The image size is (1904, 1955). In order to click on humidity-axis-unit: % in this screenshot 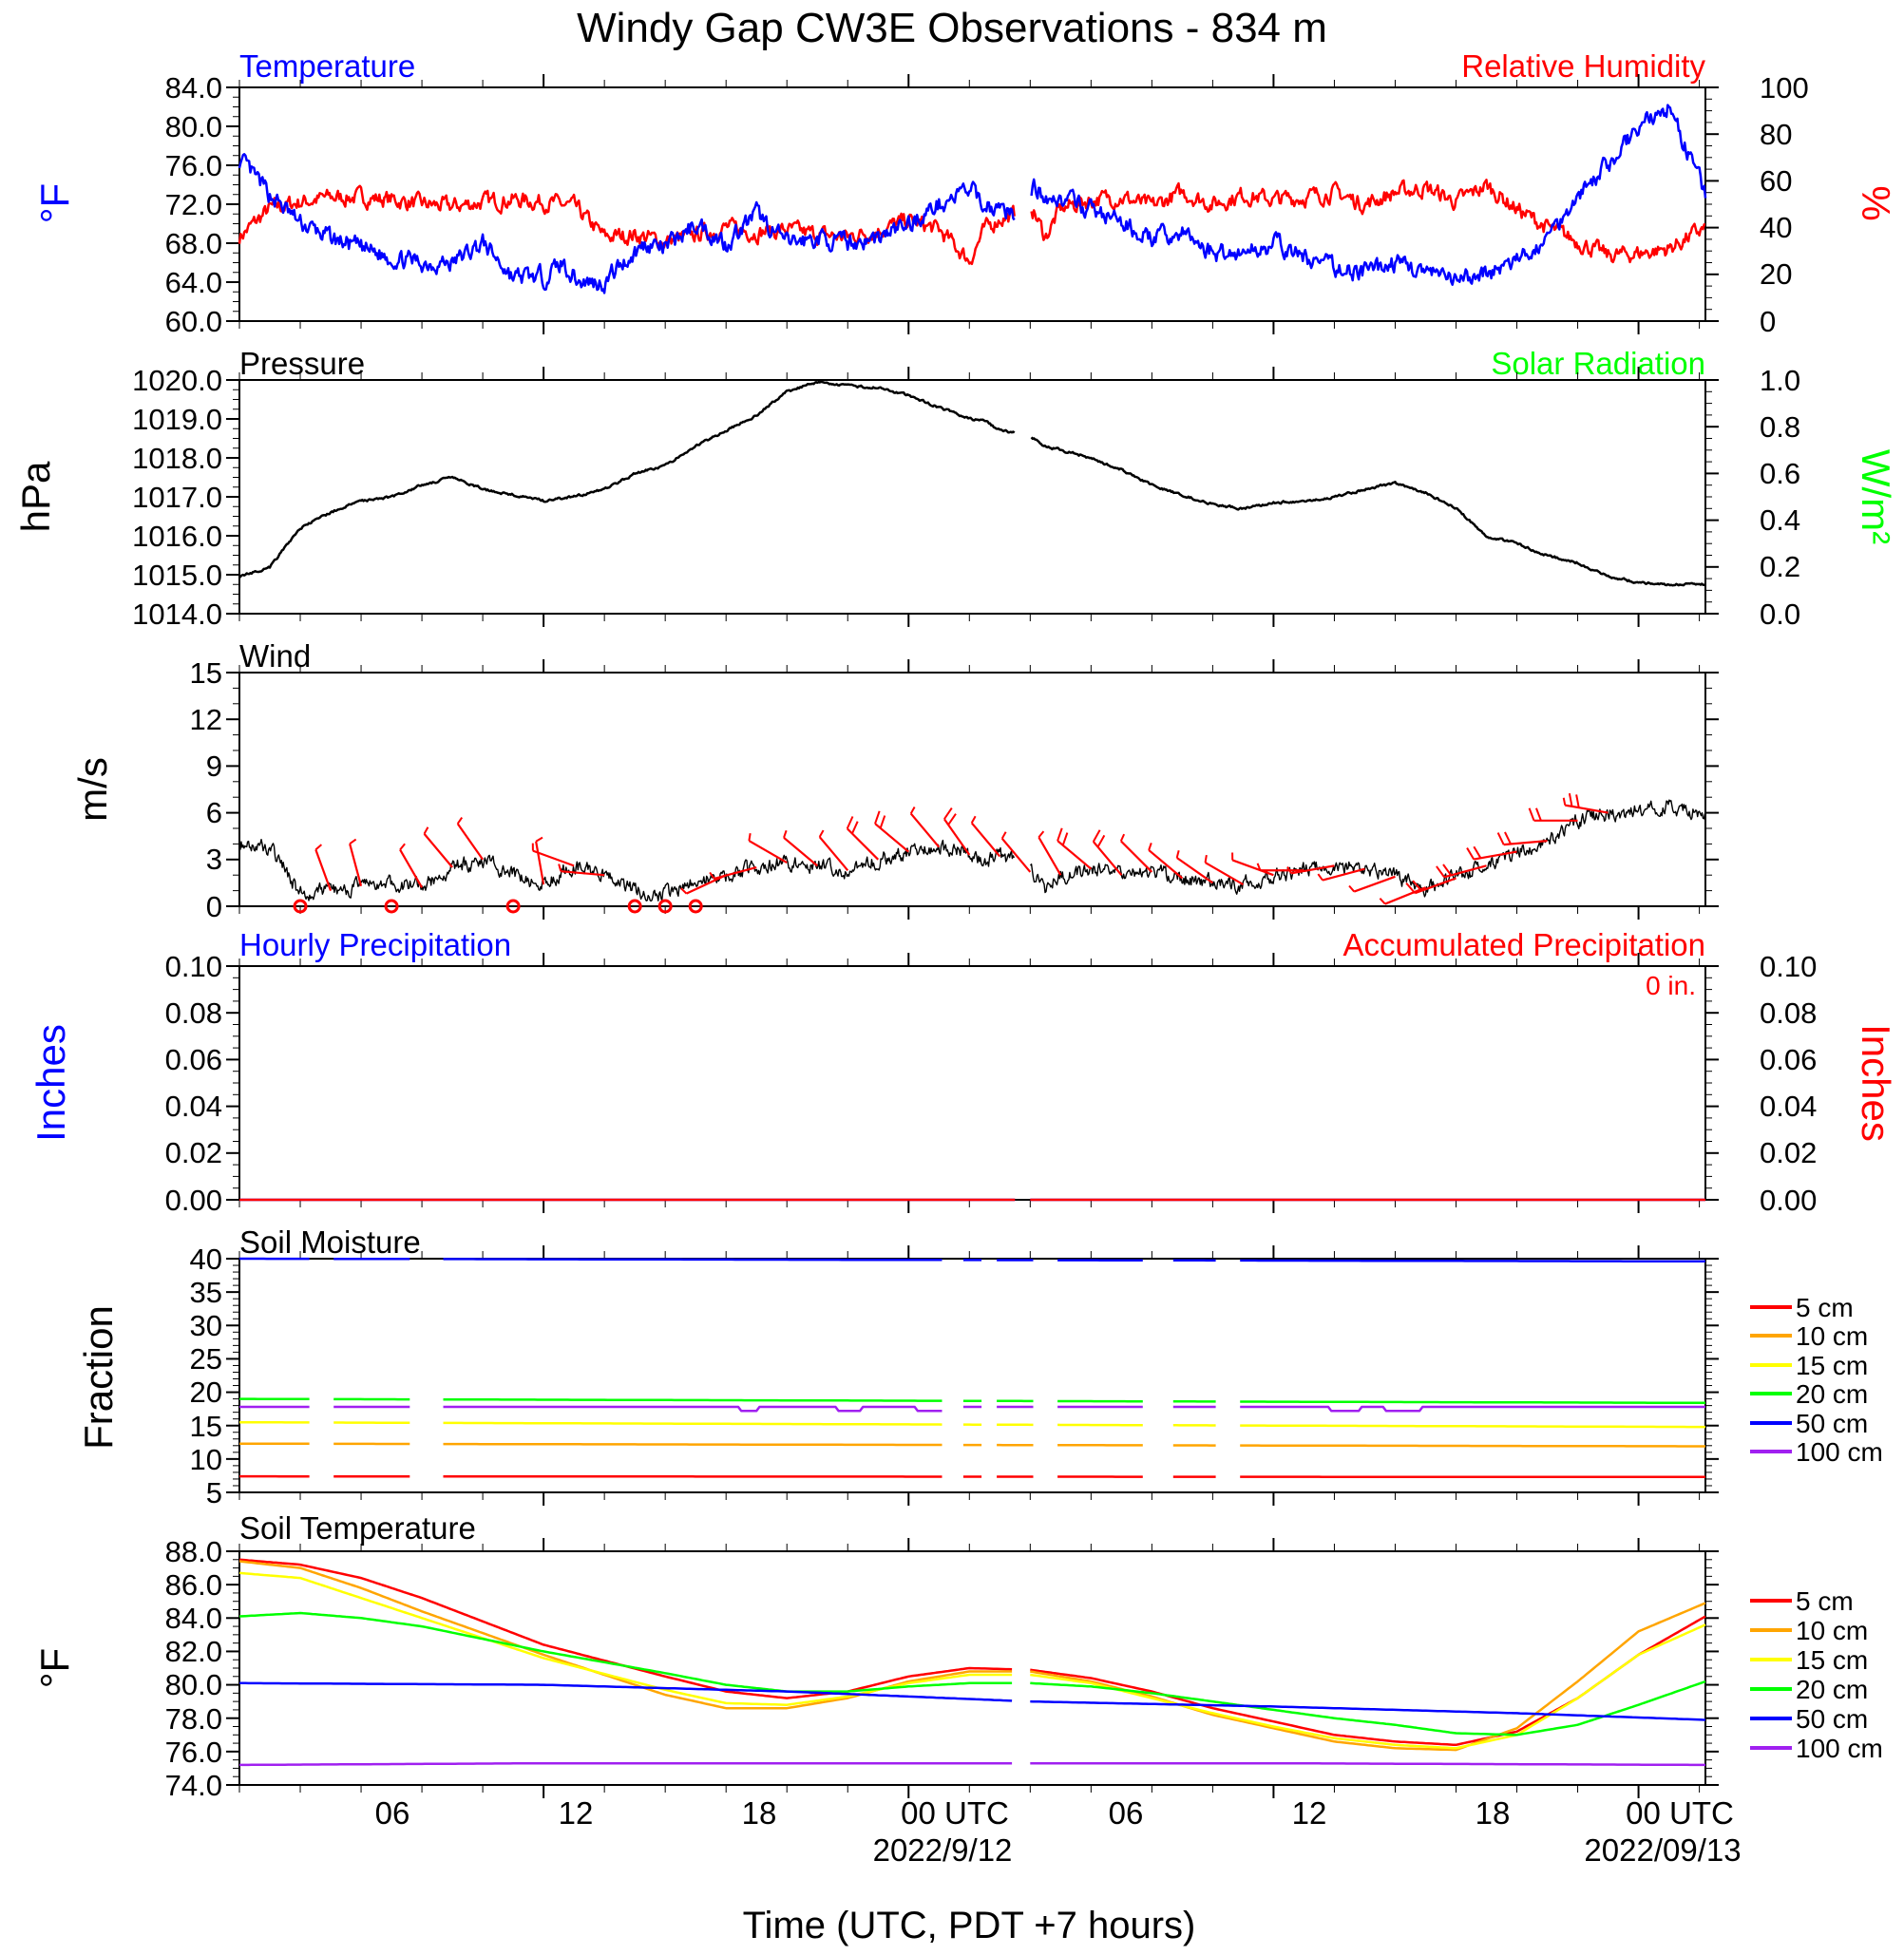, I will do `click(1876, 202)`.